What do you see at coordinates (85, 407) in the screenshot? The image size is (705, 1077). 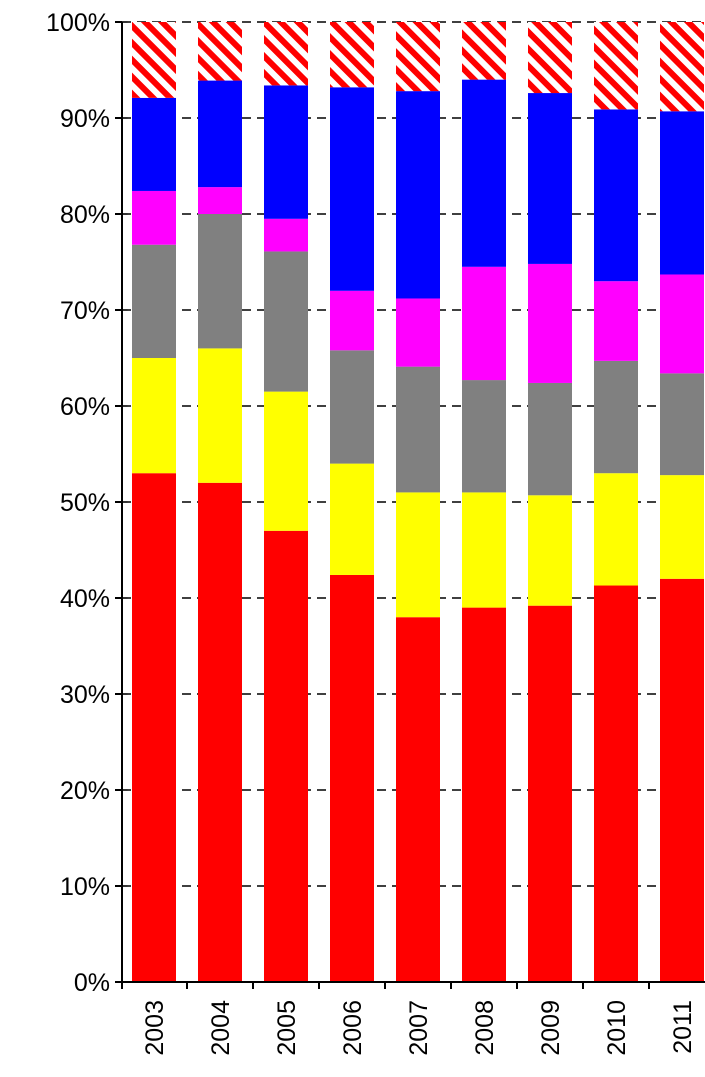 I see `y-tick-label: 60%` at bounding box center [85, 407].